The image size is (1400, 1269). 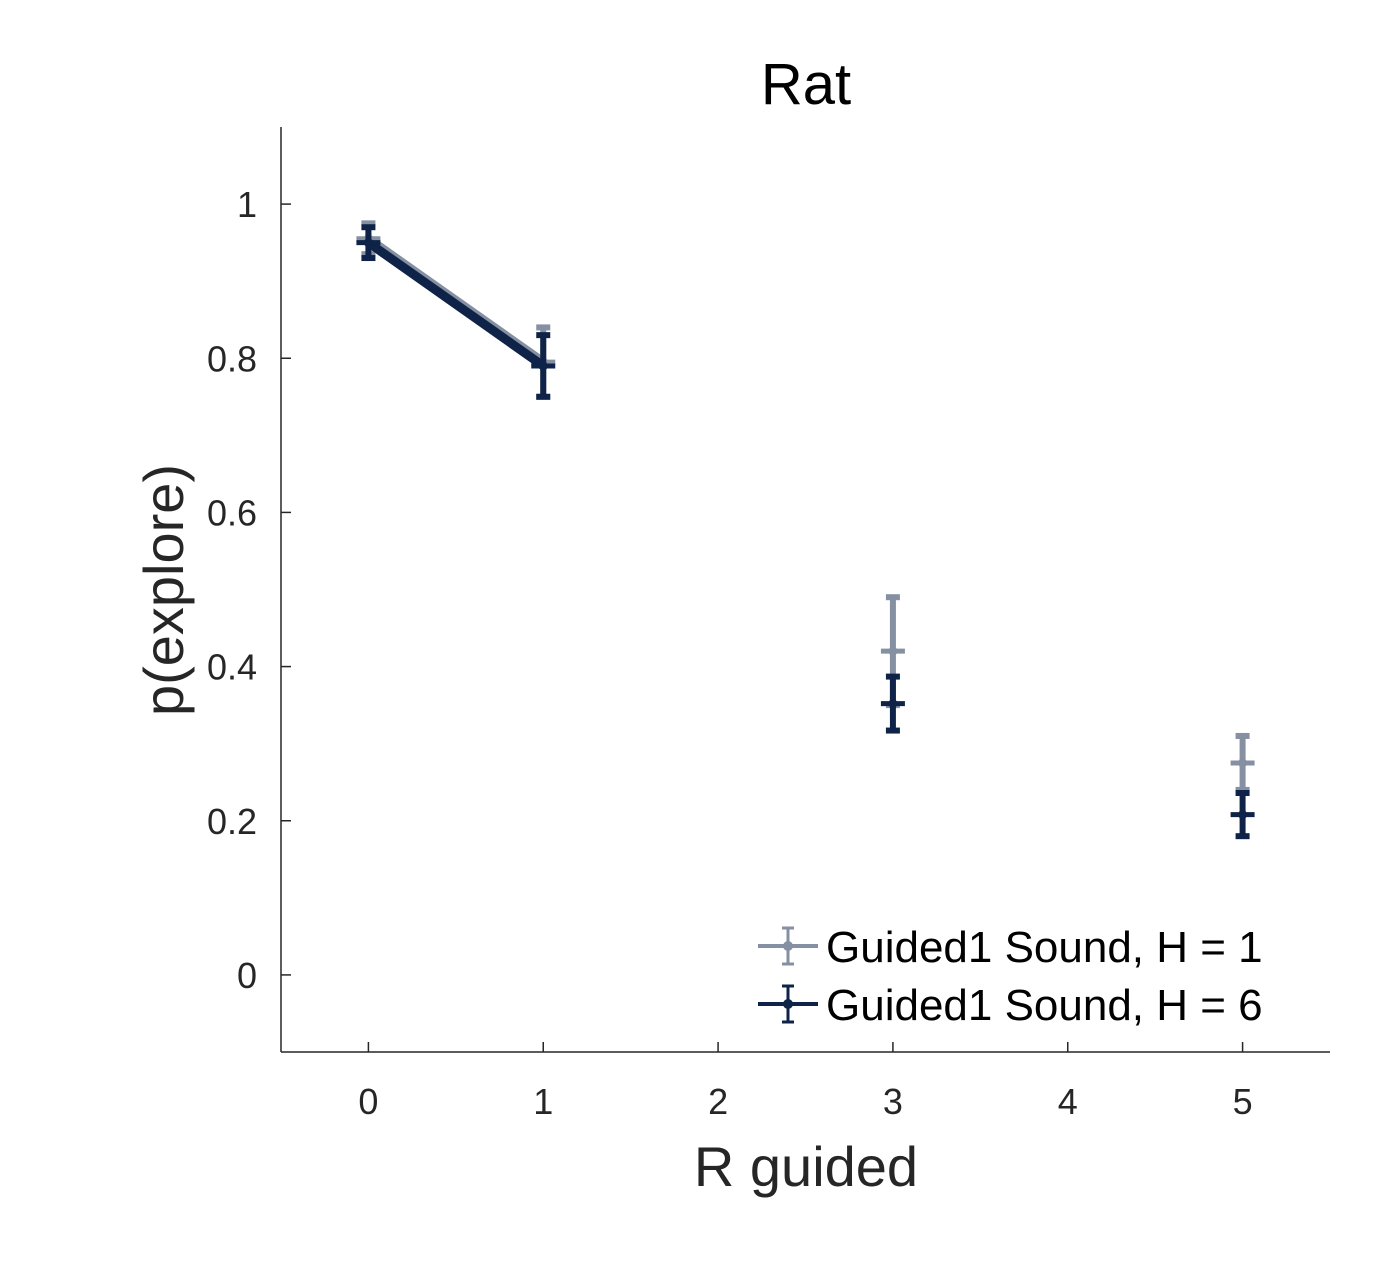 I want to click on legend-item-h6: Guided1 Sound, H = 6, so click(x=1010, y=1005).